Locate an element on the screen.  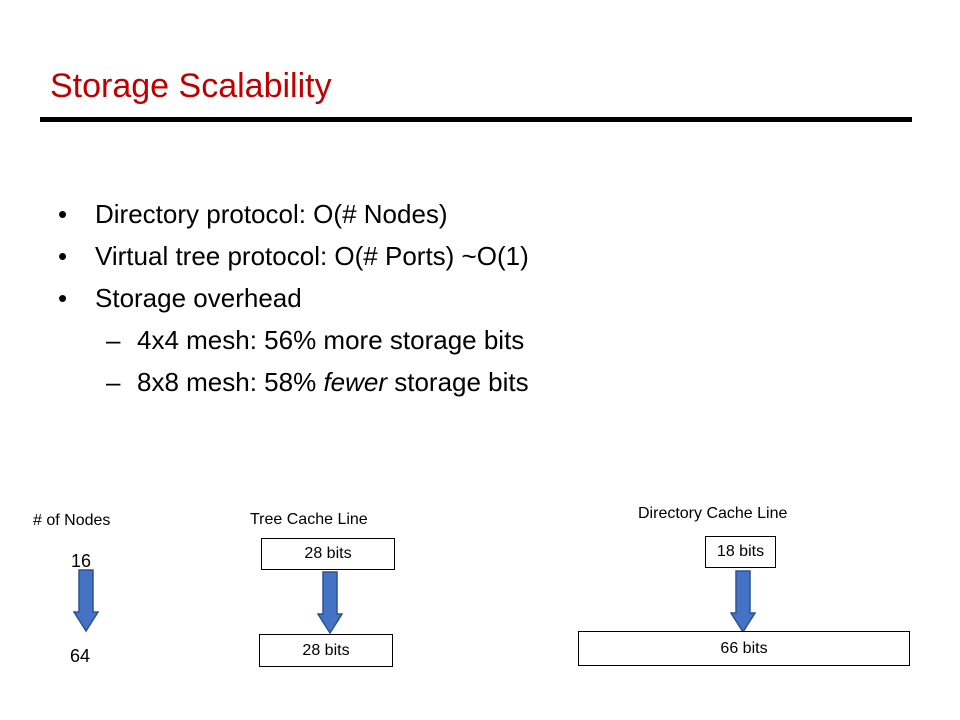
directory-arrow-shape is located at coordinates (743, 602).